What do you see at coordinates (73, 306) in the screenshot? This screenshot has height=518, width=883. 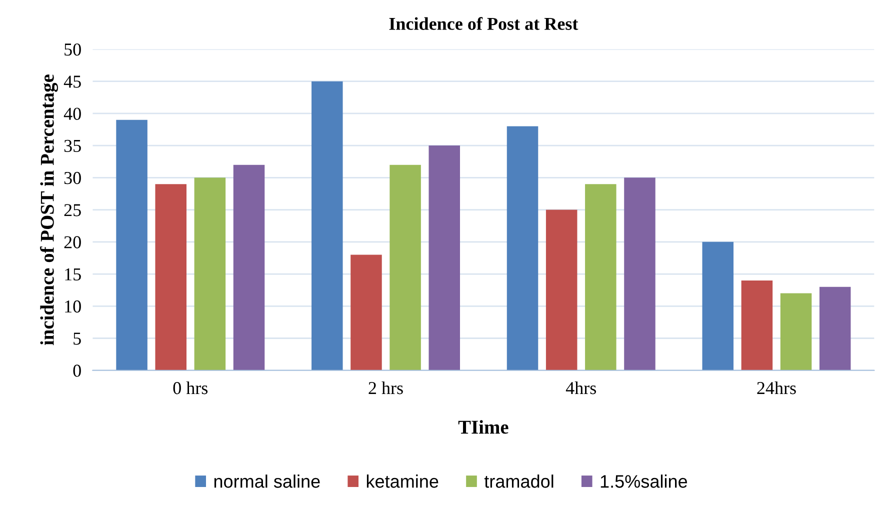 I see `y-tick-label: 10` at bounding box center [73, 306].